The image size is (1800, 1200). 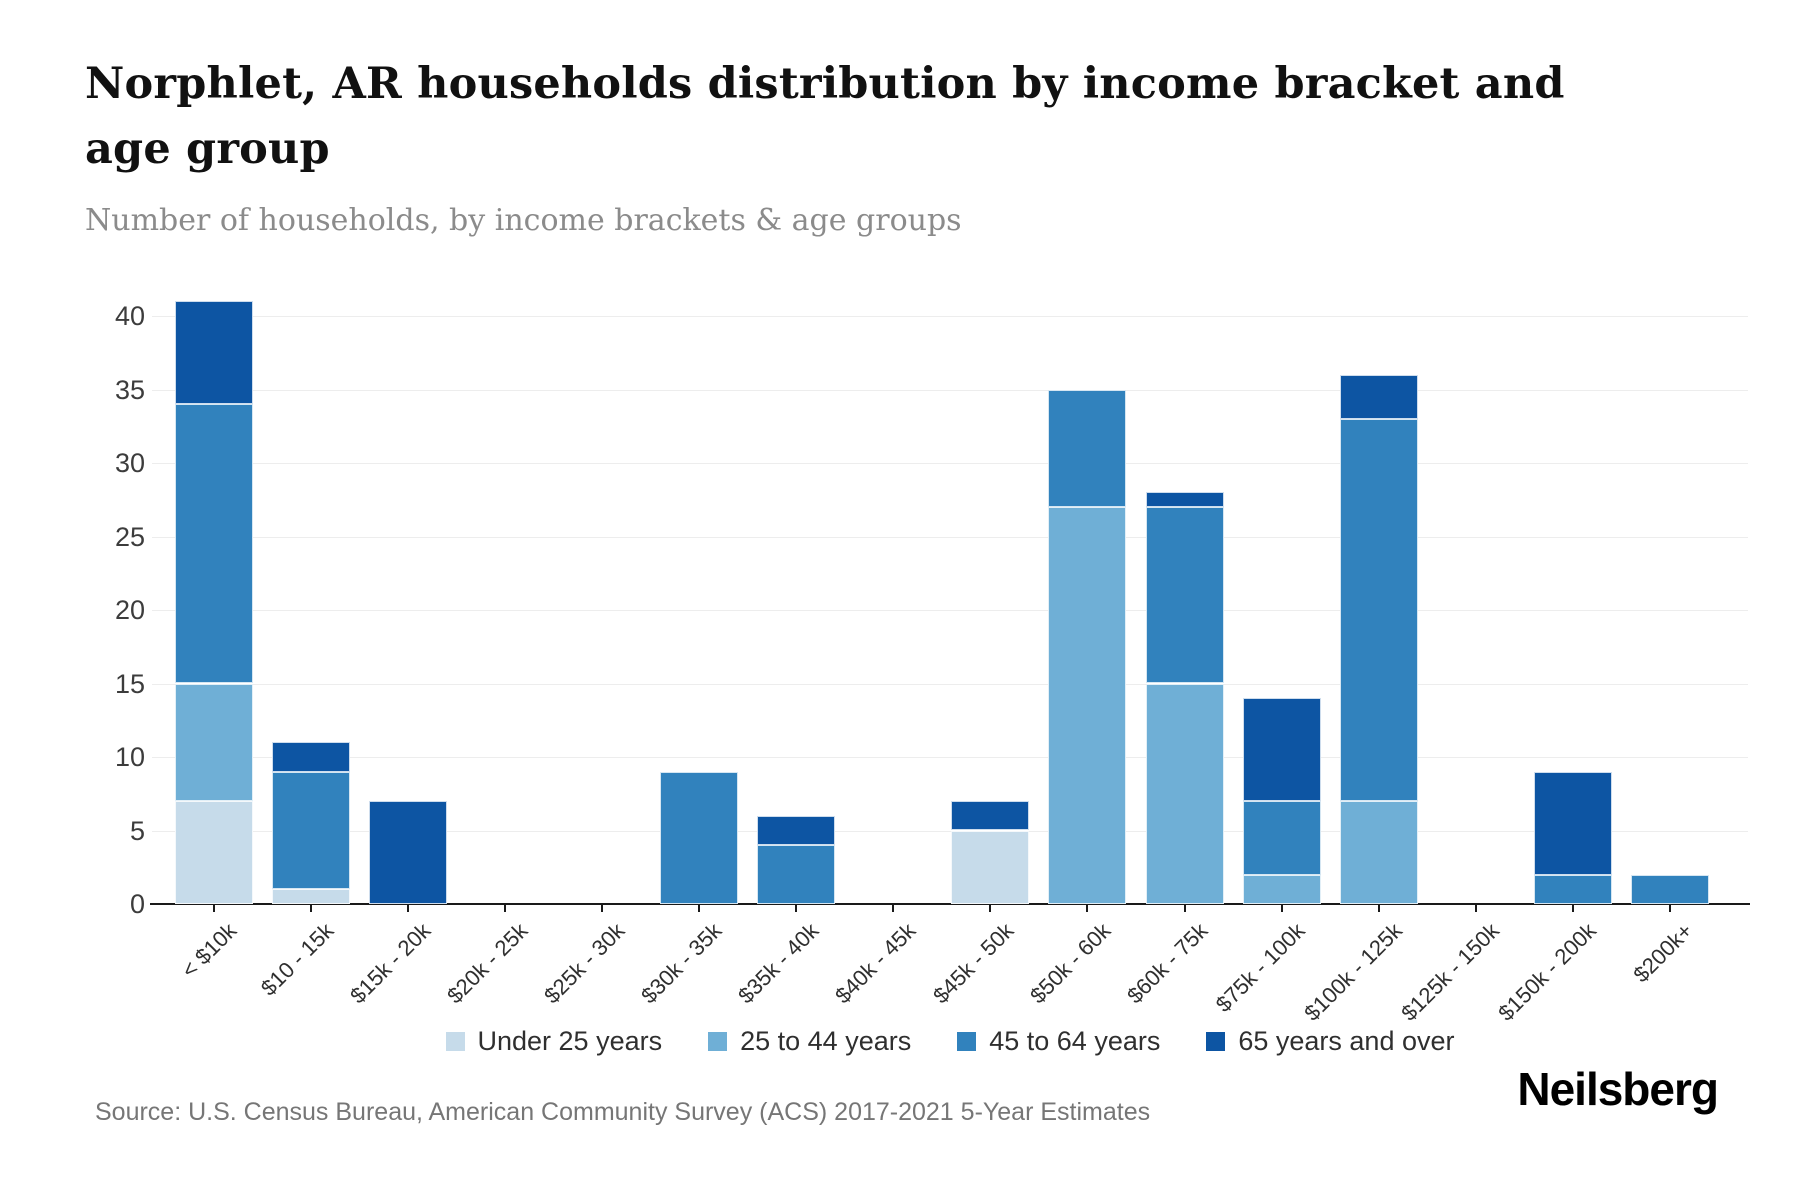 I want to click on bar-segment-25-to-44-years-60k-75k, so click(x=1184, y=793).